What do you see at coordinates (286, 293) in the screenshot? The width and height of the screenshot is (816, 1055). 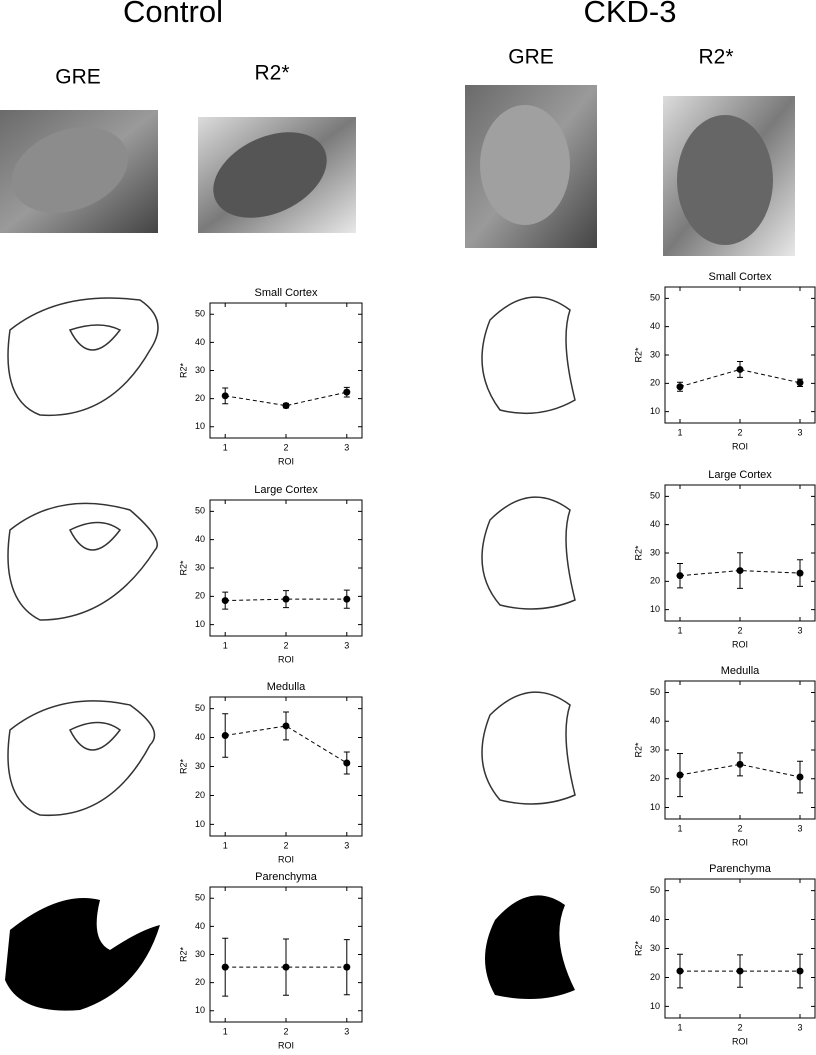 I see `chart-title: Small Cortex` at bounding box center [286, 293].